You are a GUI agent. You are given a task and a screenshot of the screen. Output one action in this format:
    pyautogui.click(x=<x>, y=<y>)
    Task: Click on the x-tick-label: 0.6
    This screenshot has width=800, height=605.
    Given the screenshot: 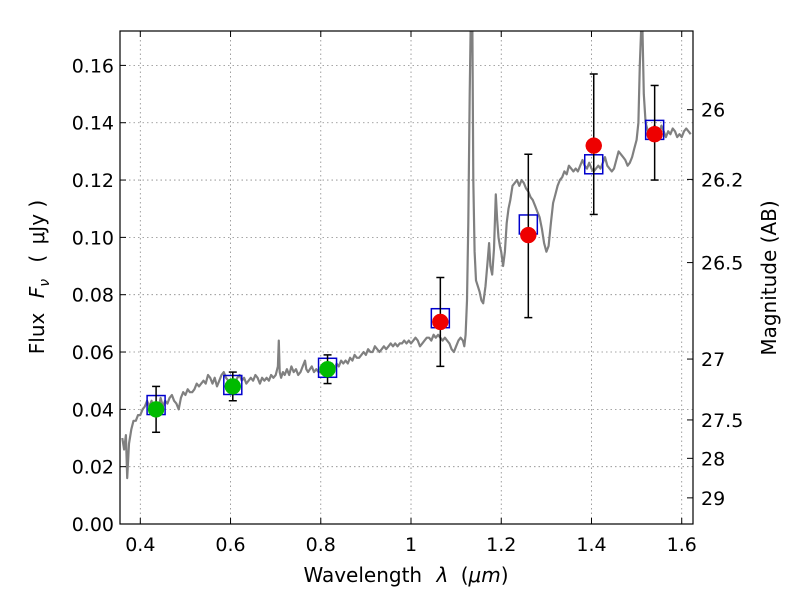 What is the action you would take?
    pyautogui.click(x=230, y=545)
    